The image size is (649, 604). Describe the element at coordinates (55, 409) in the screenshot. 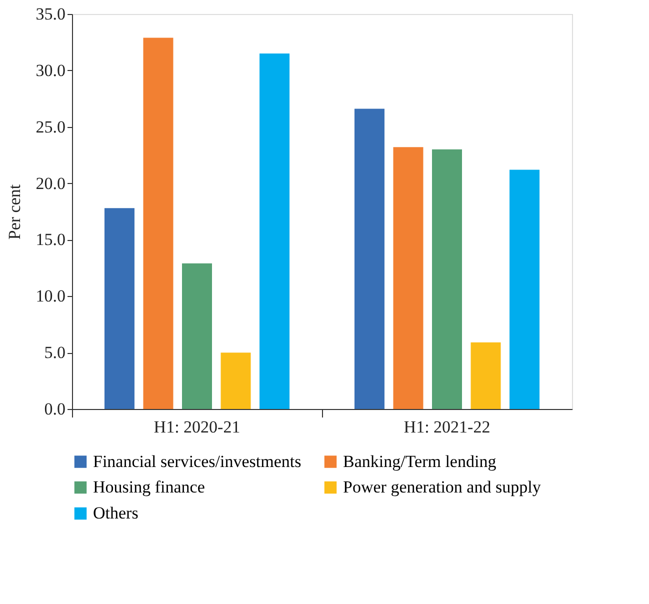

I see `y-tick-label: 0.0` at that location.